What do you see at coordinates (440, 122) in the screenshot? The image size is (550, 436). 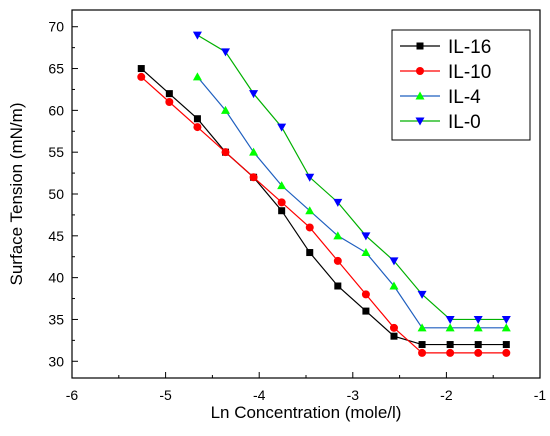 I see `legend-item: IL-0` at bounding box center [440, 122].